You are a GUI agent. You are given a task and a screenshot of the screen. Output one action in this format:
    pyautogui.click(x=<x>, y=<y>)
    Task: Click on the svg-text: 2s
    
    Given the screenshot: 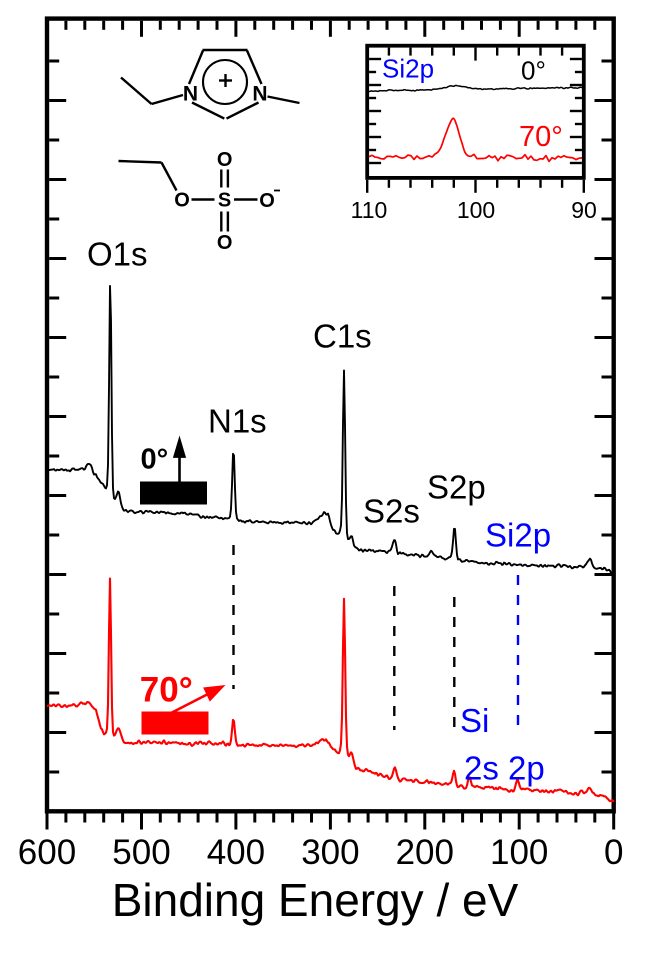 What is the action you would take?
    pyautogui.click(x=481, y=768)
    